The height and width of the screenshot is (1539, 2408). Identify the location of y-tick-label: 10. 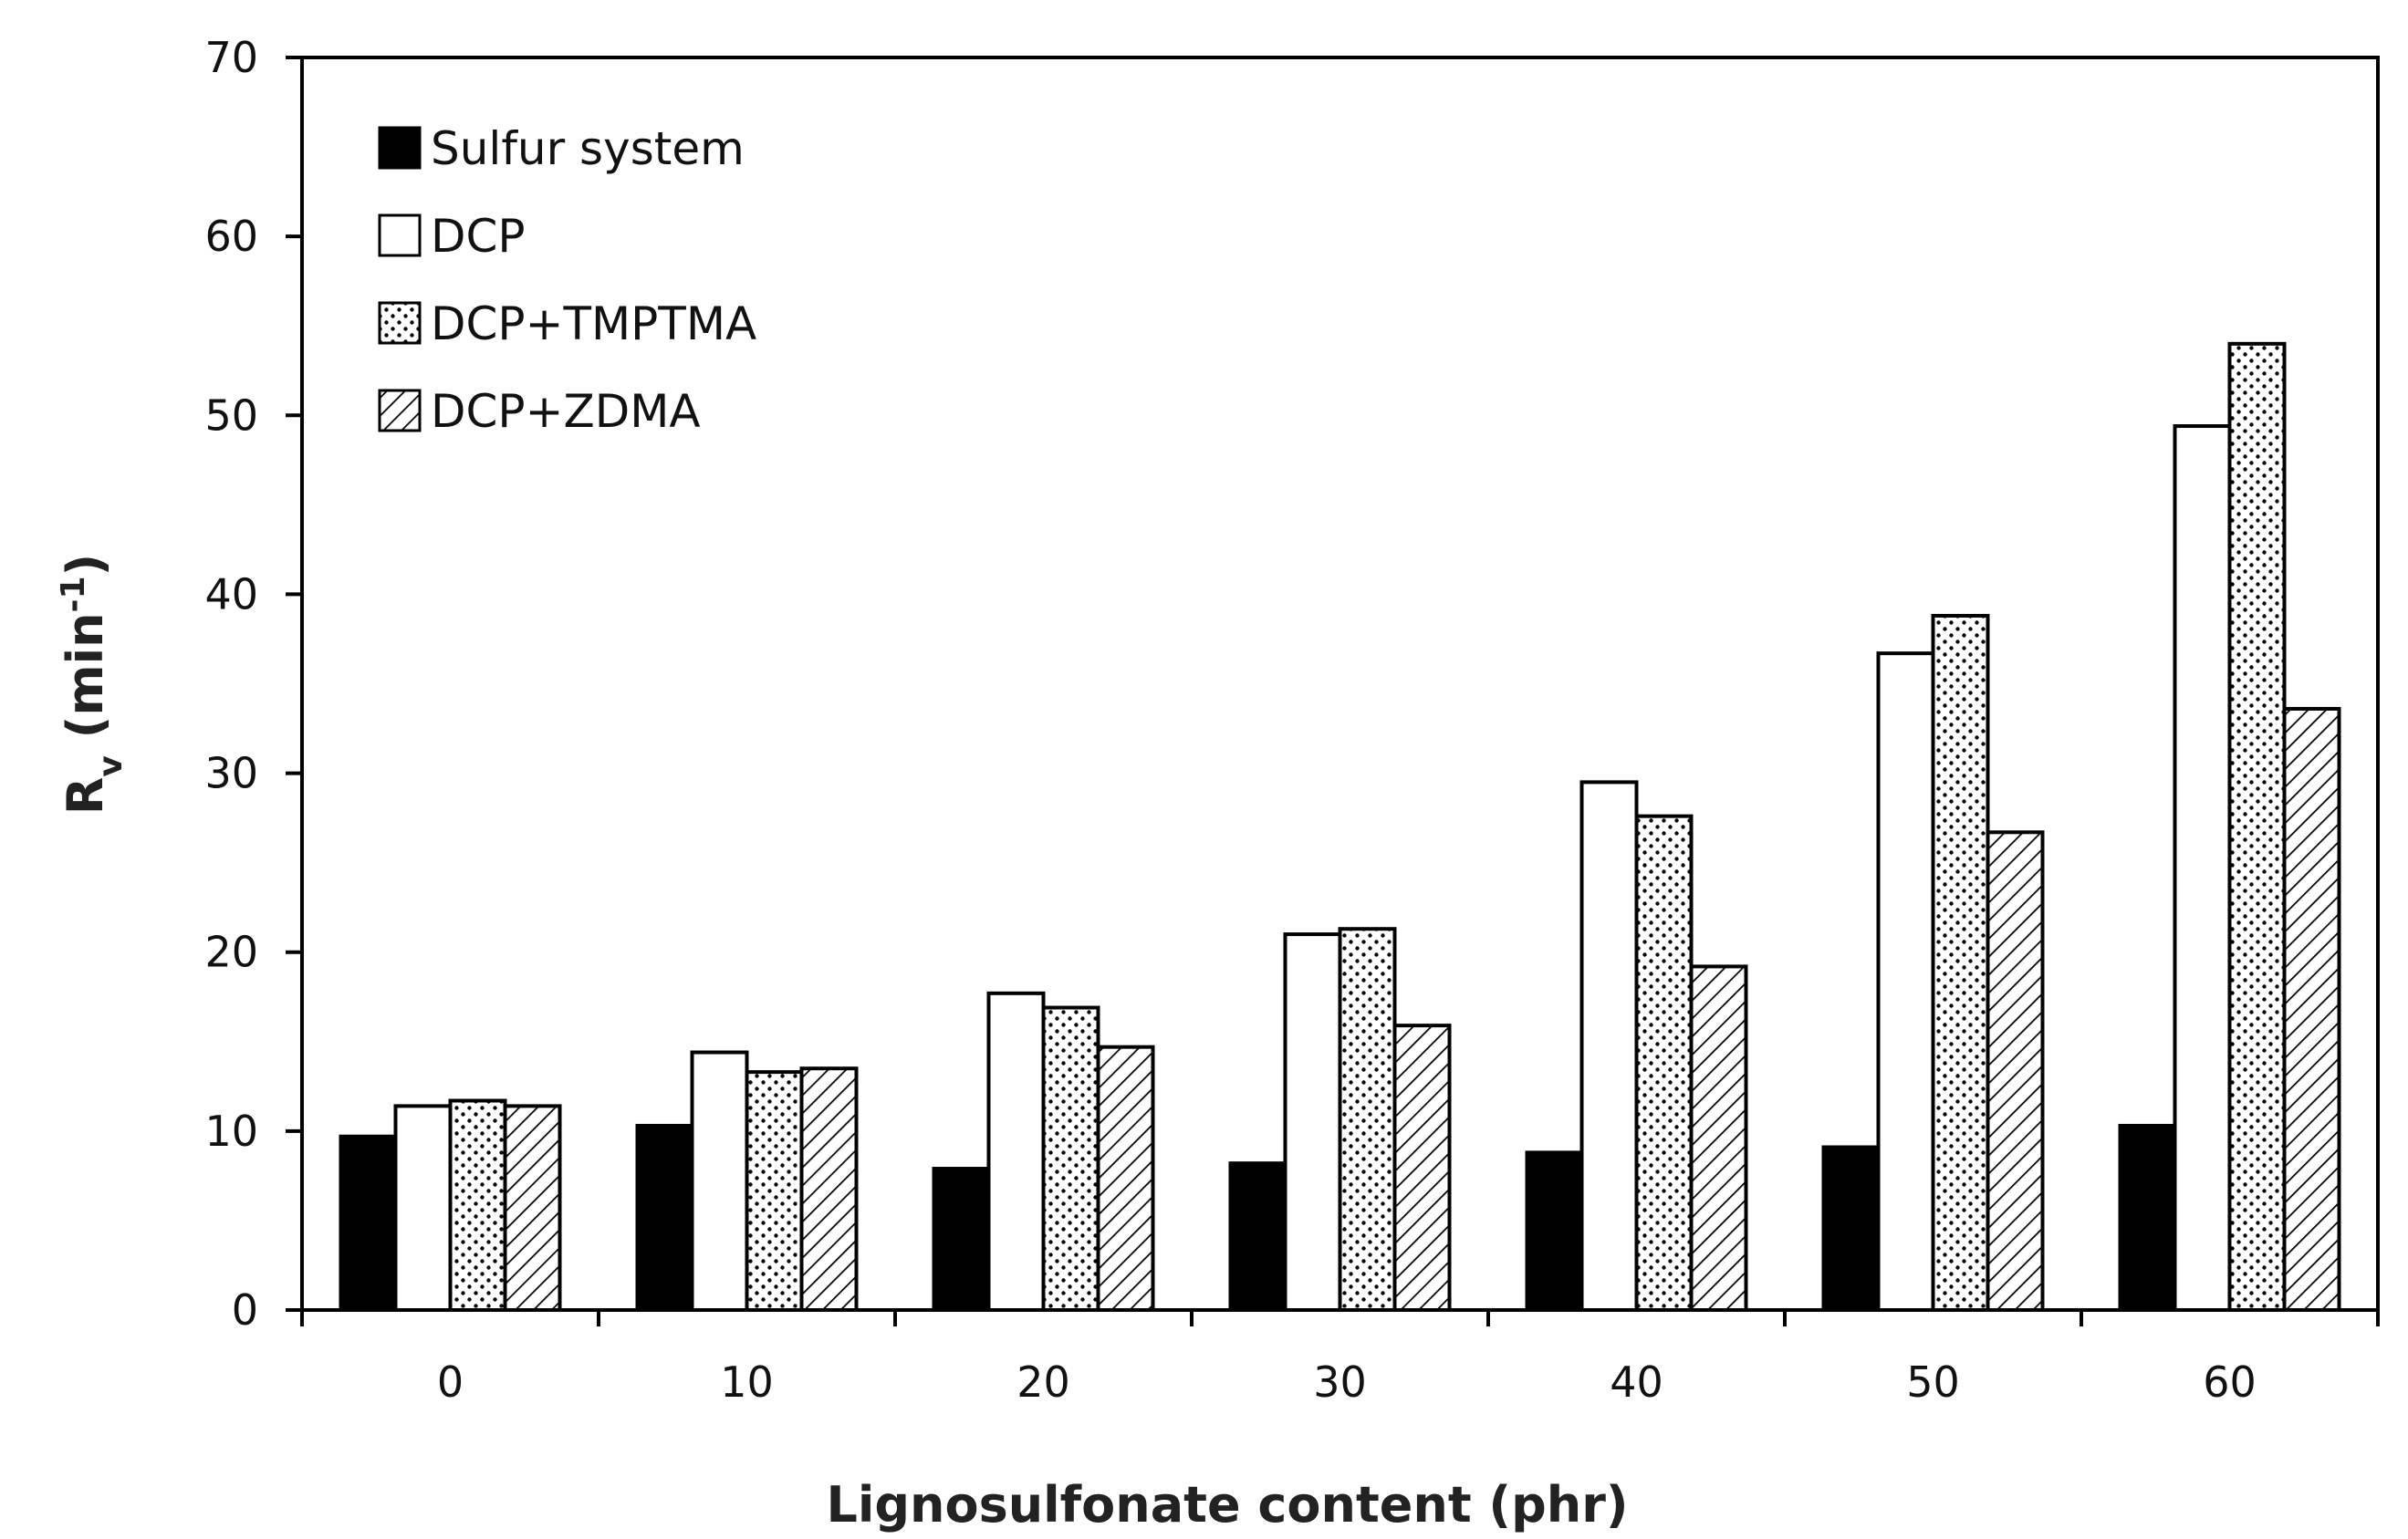
(231, 1131).